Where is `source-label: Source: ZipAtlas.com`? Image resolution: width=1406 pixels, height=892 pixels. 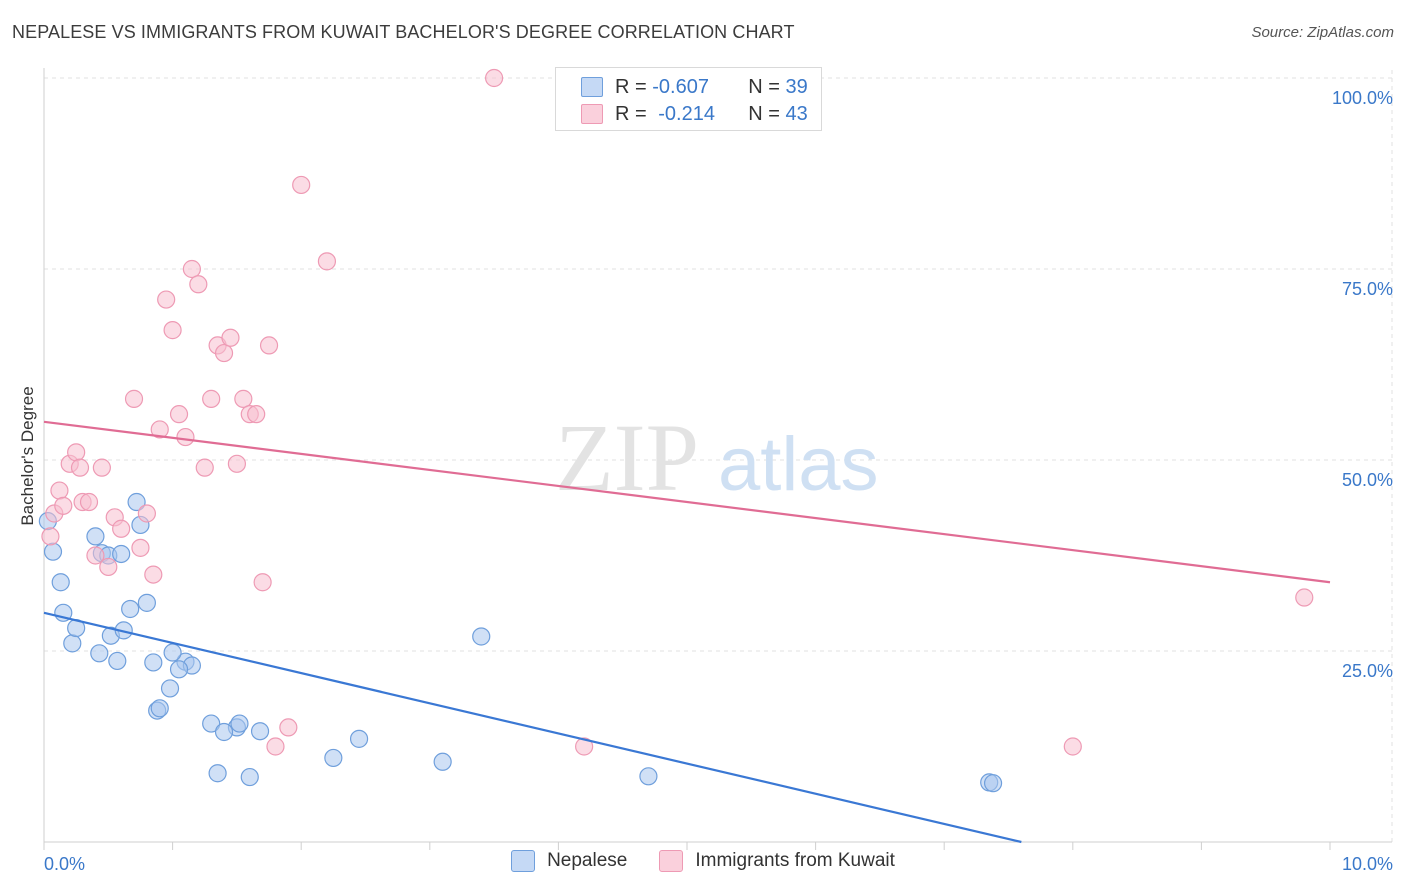 source-label: Source: ZipAtlas.com is located at coordinates (1322, 32).